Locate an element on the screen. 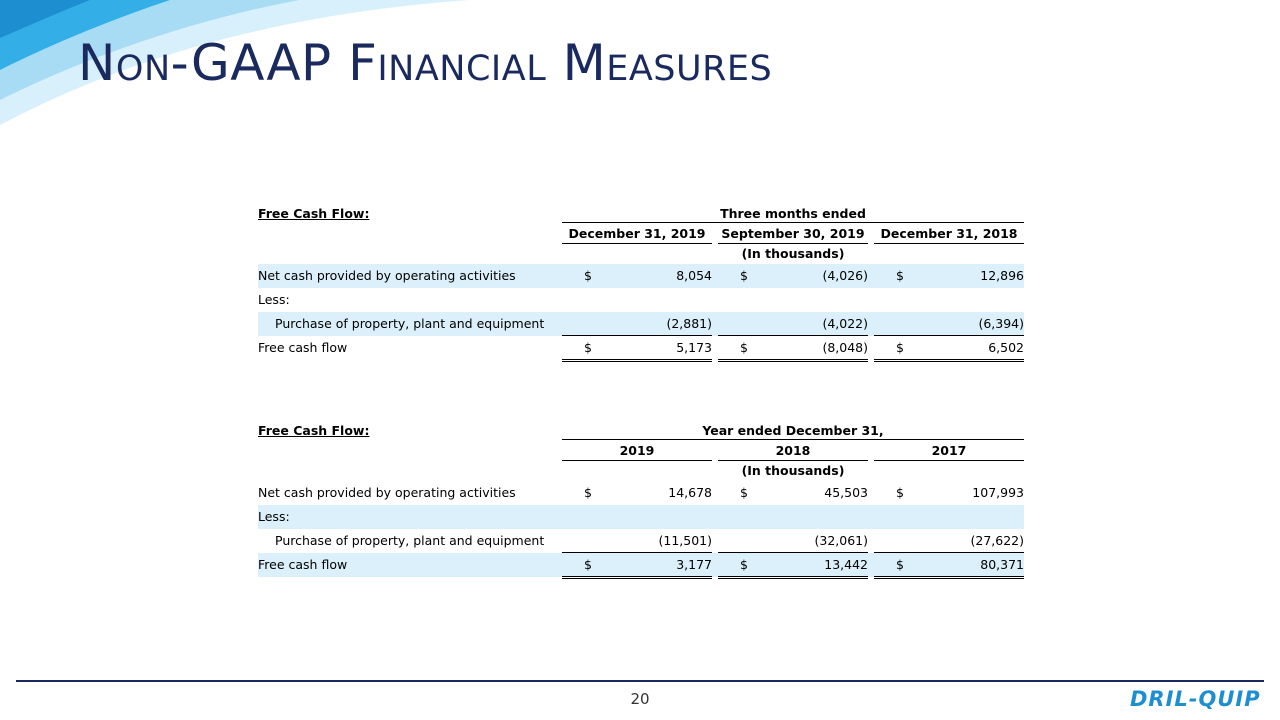 Image resolution: width=1280 pixels, height=720 pixels. period: Year ended December 31, is located at coordinates (793, 430).